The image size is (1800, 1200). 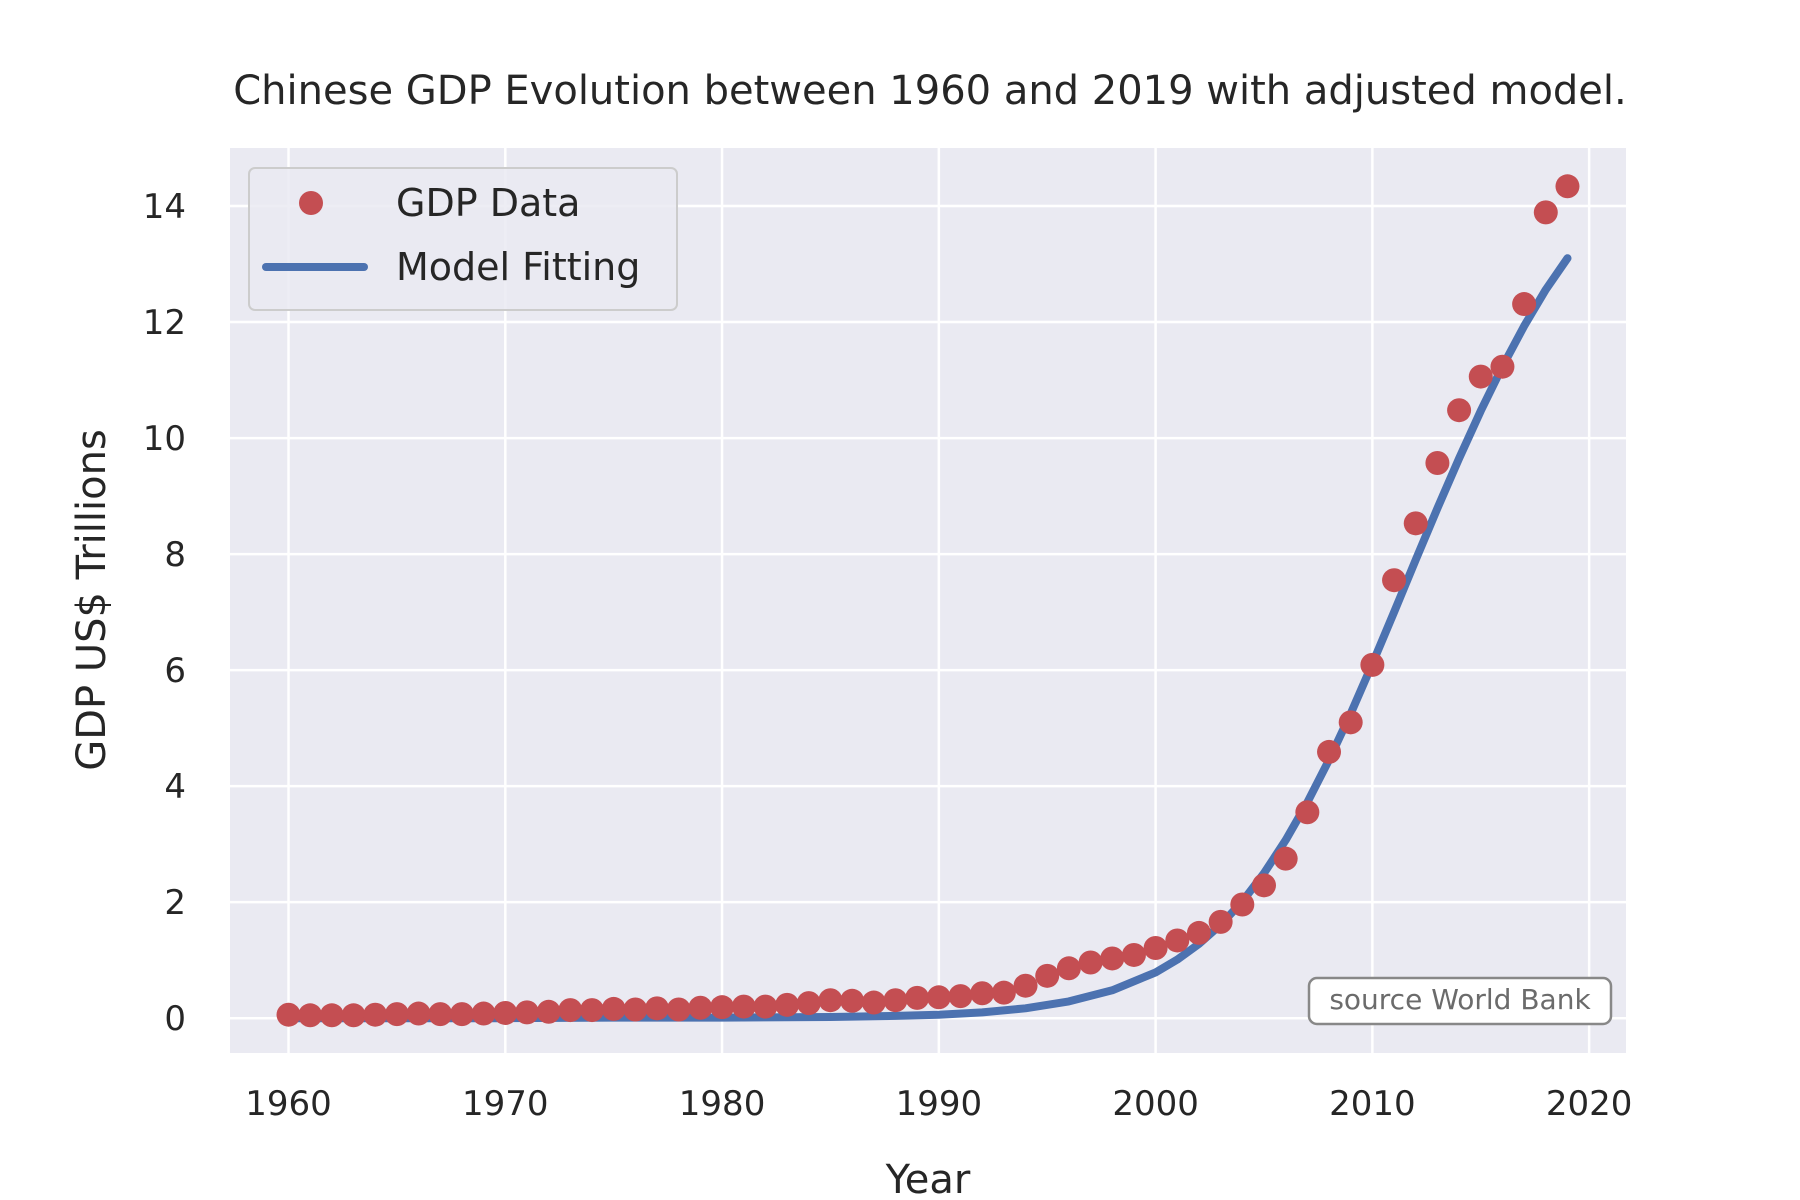 I want to click on y-axis-label: GDP US$ Trillions, so click(x=92, y=600).